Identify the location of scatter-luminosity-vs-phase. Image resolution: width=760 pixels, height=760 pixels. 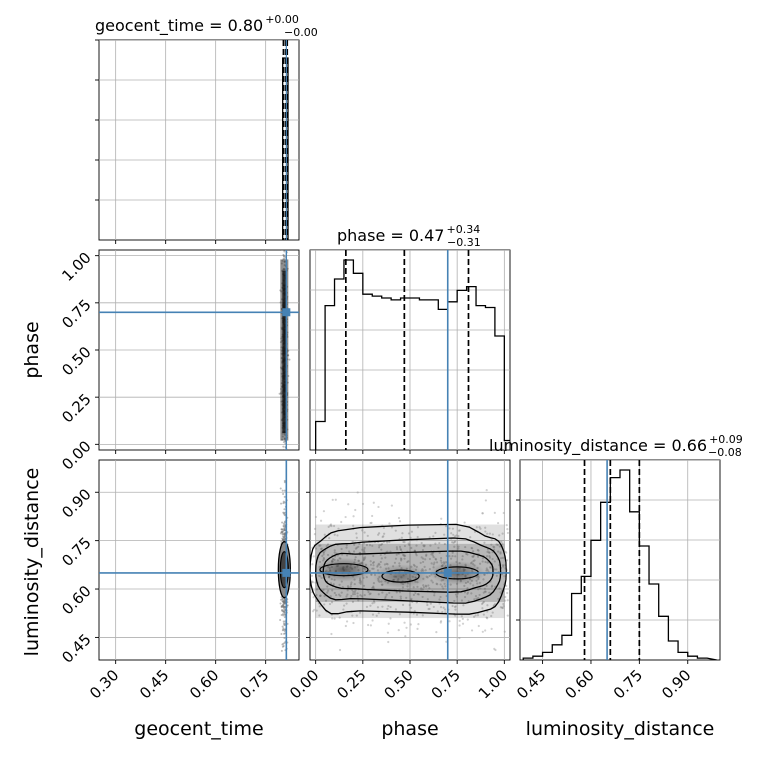
(410, 570).